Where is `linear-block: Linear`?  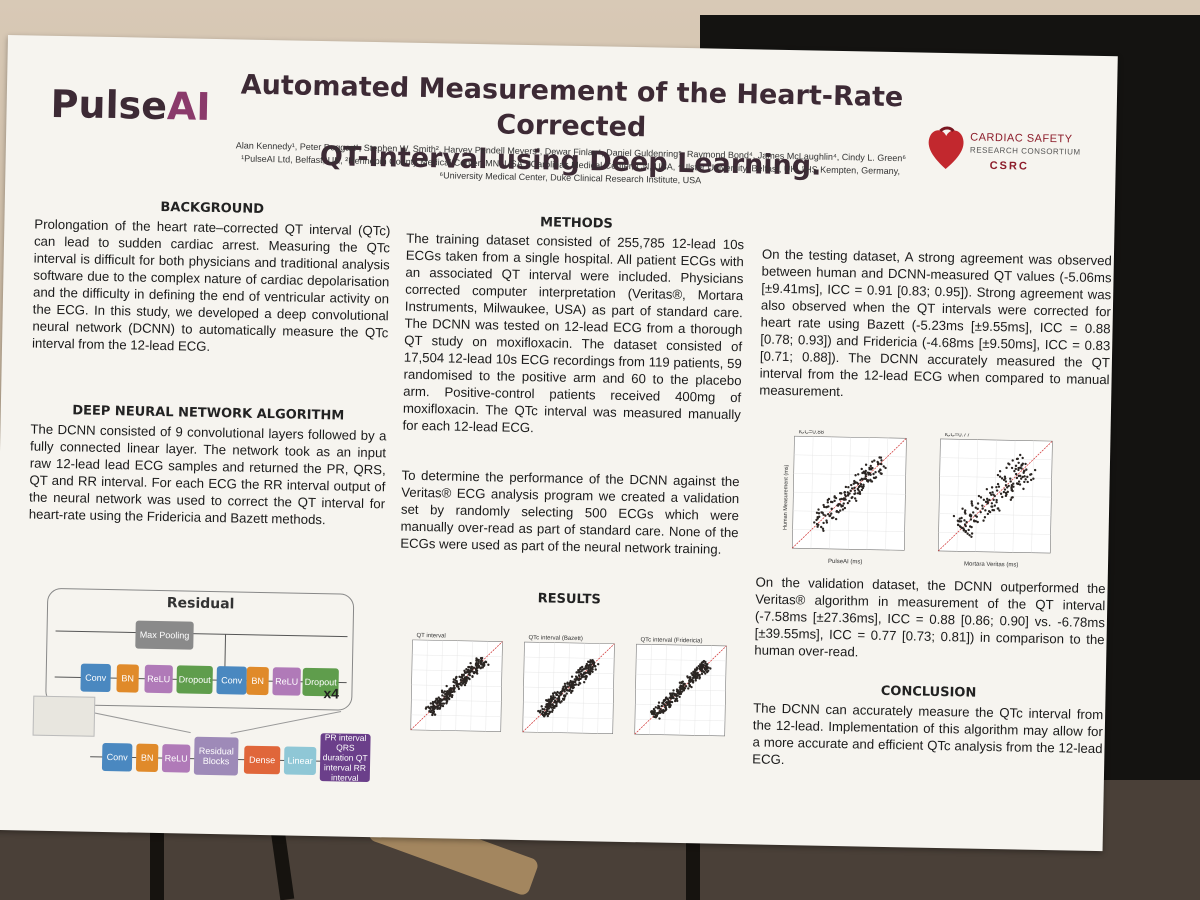
linear-block: Linear is located at coordinates (300, 761).